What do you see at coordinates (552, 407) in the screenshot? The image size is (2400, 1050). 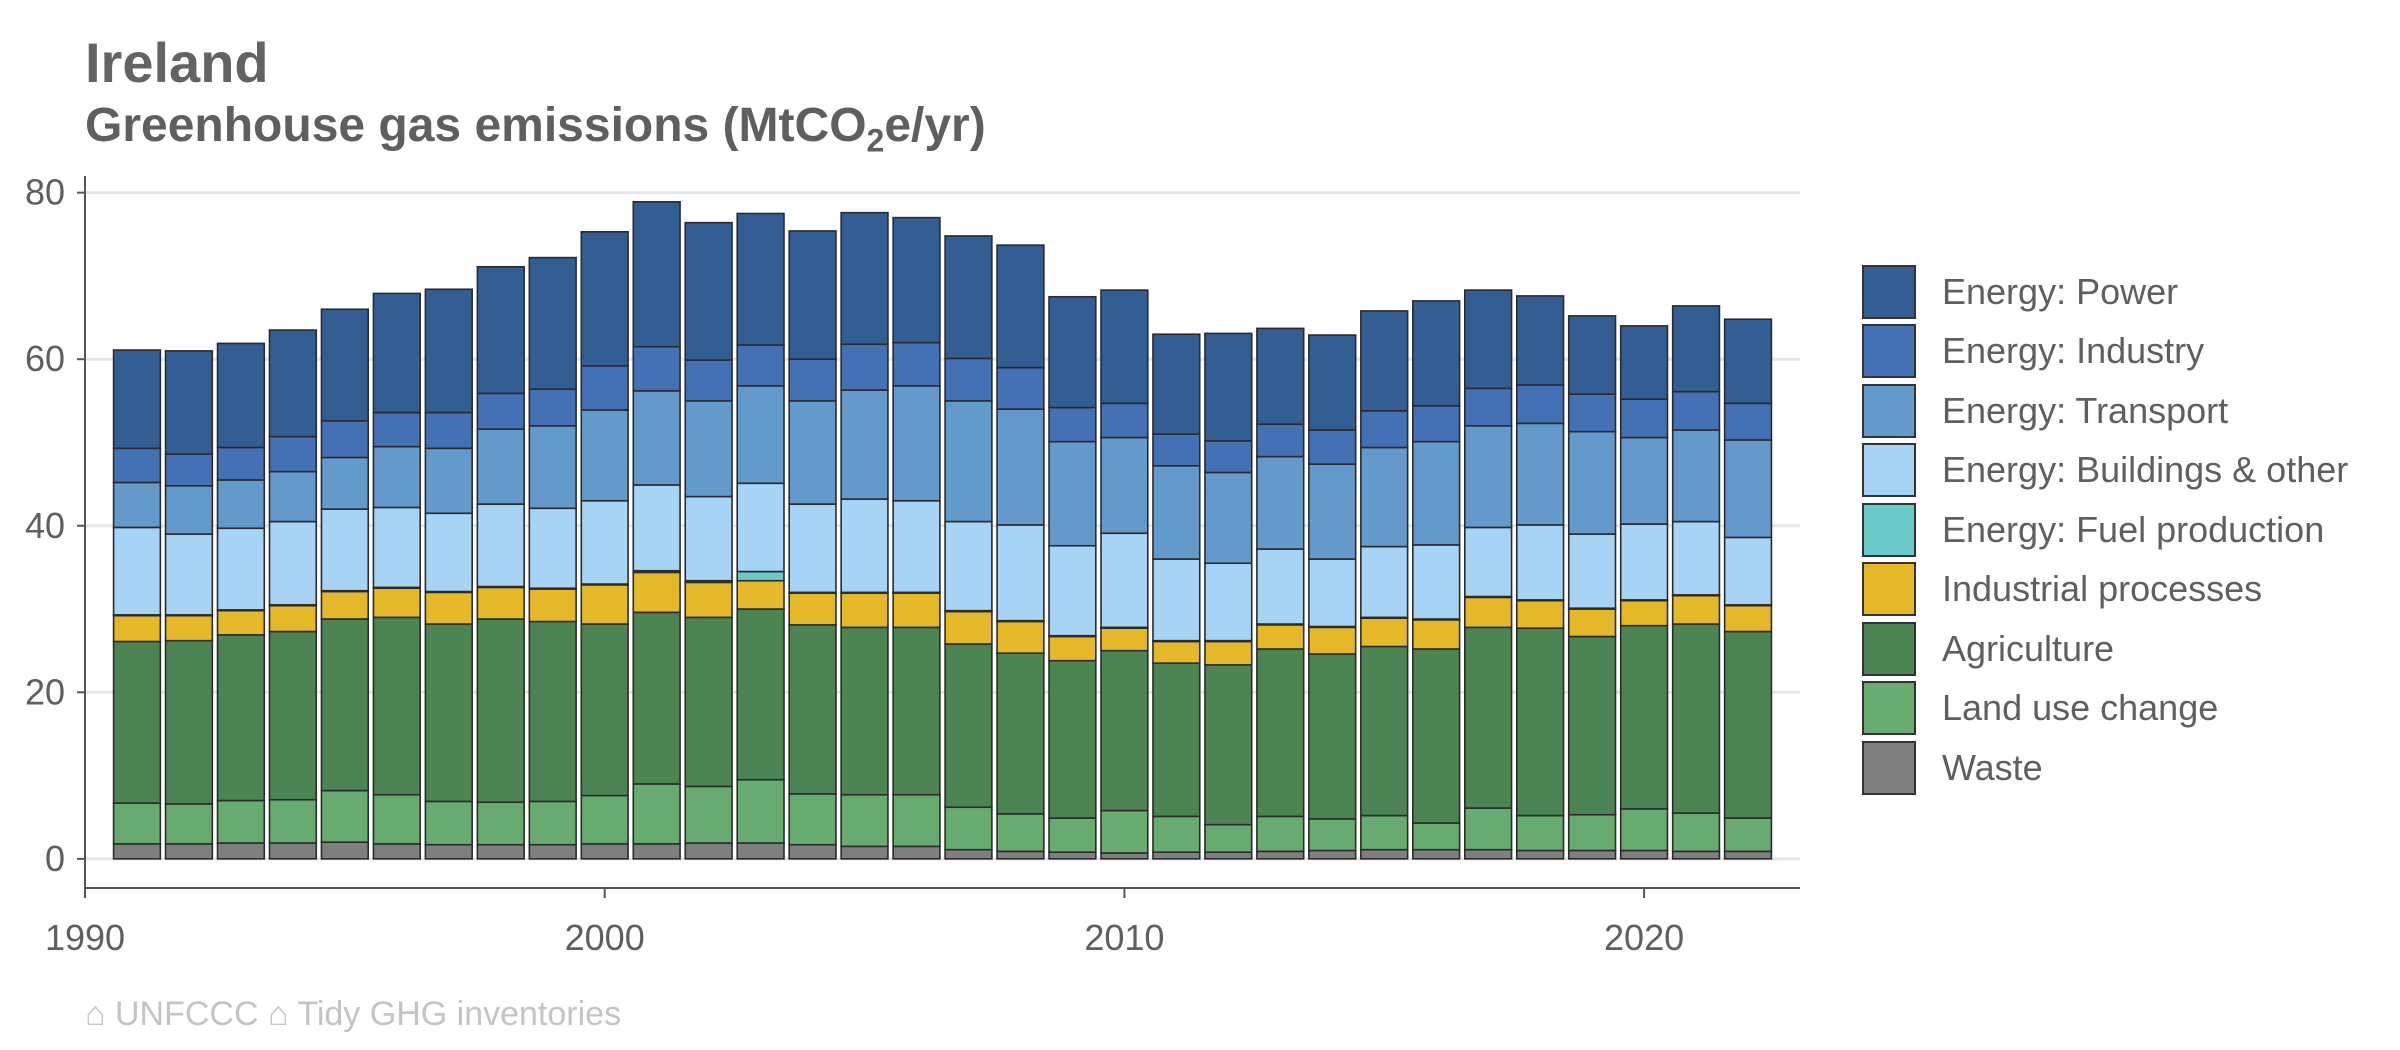 I see `bar-segment-energy-industry-1999` at bounding box center [552, 407].